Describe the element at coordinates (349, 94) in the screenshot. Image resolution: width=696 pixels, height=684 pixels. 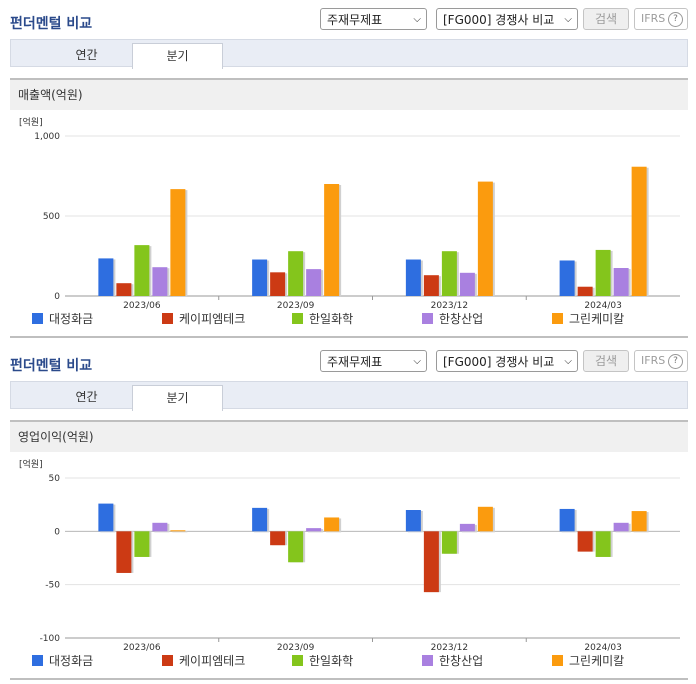
I see `section-title: 매출액(억원)` at that location.